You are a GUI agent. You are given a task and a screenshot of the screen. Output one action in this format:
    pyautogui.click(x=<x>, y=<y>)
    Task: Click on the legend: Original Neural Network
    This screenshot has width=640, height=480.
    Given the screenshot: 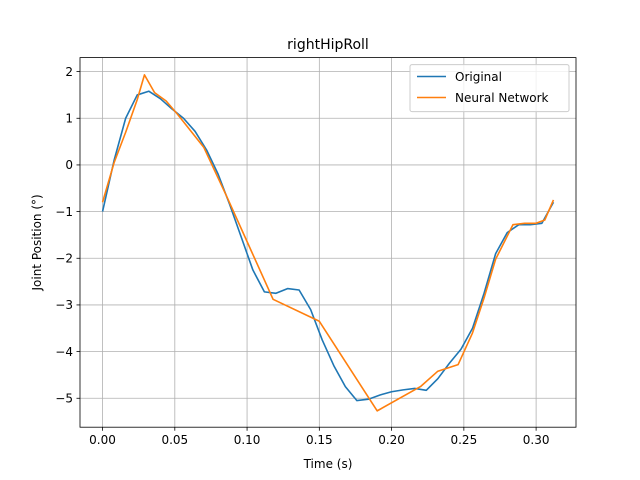 What is the action you would take?
    pyautogui.click(x=489, y=88)
    